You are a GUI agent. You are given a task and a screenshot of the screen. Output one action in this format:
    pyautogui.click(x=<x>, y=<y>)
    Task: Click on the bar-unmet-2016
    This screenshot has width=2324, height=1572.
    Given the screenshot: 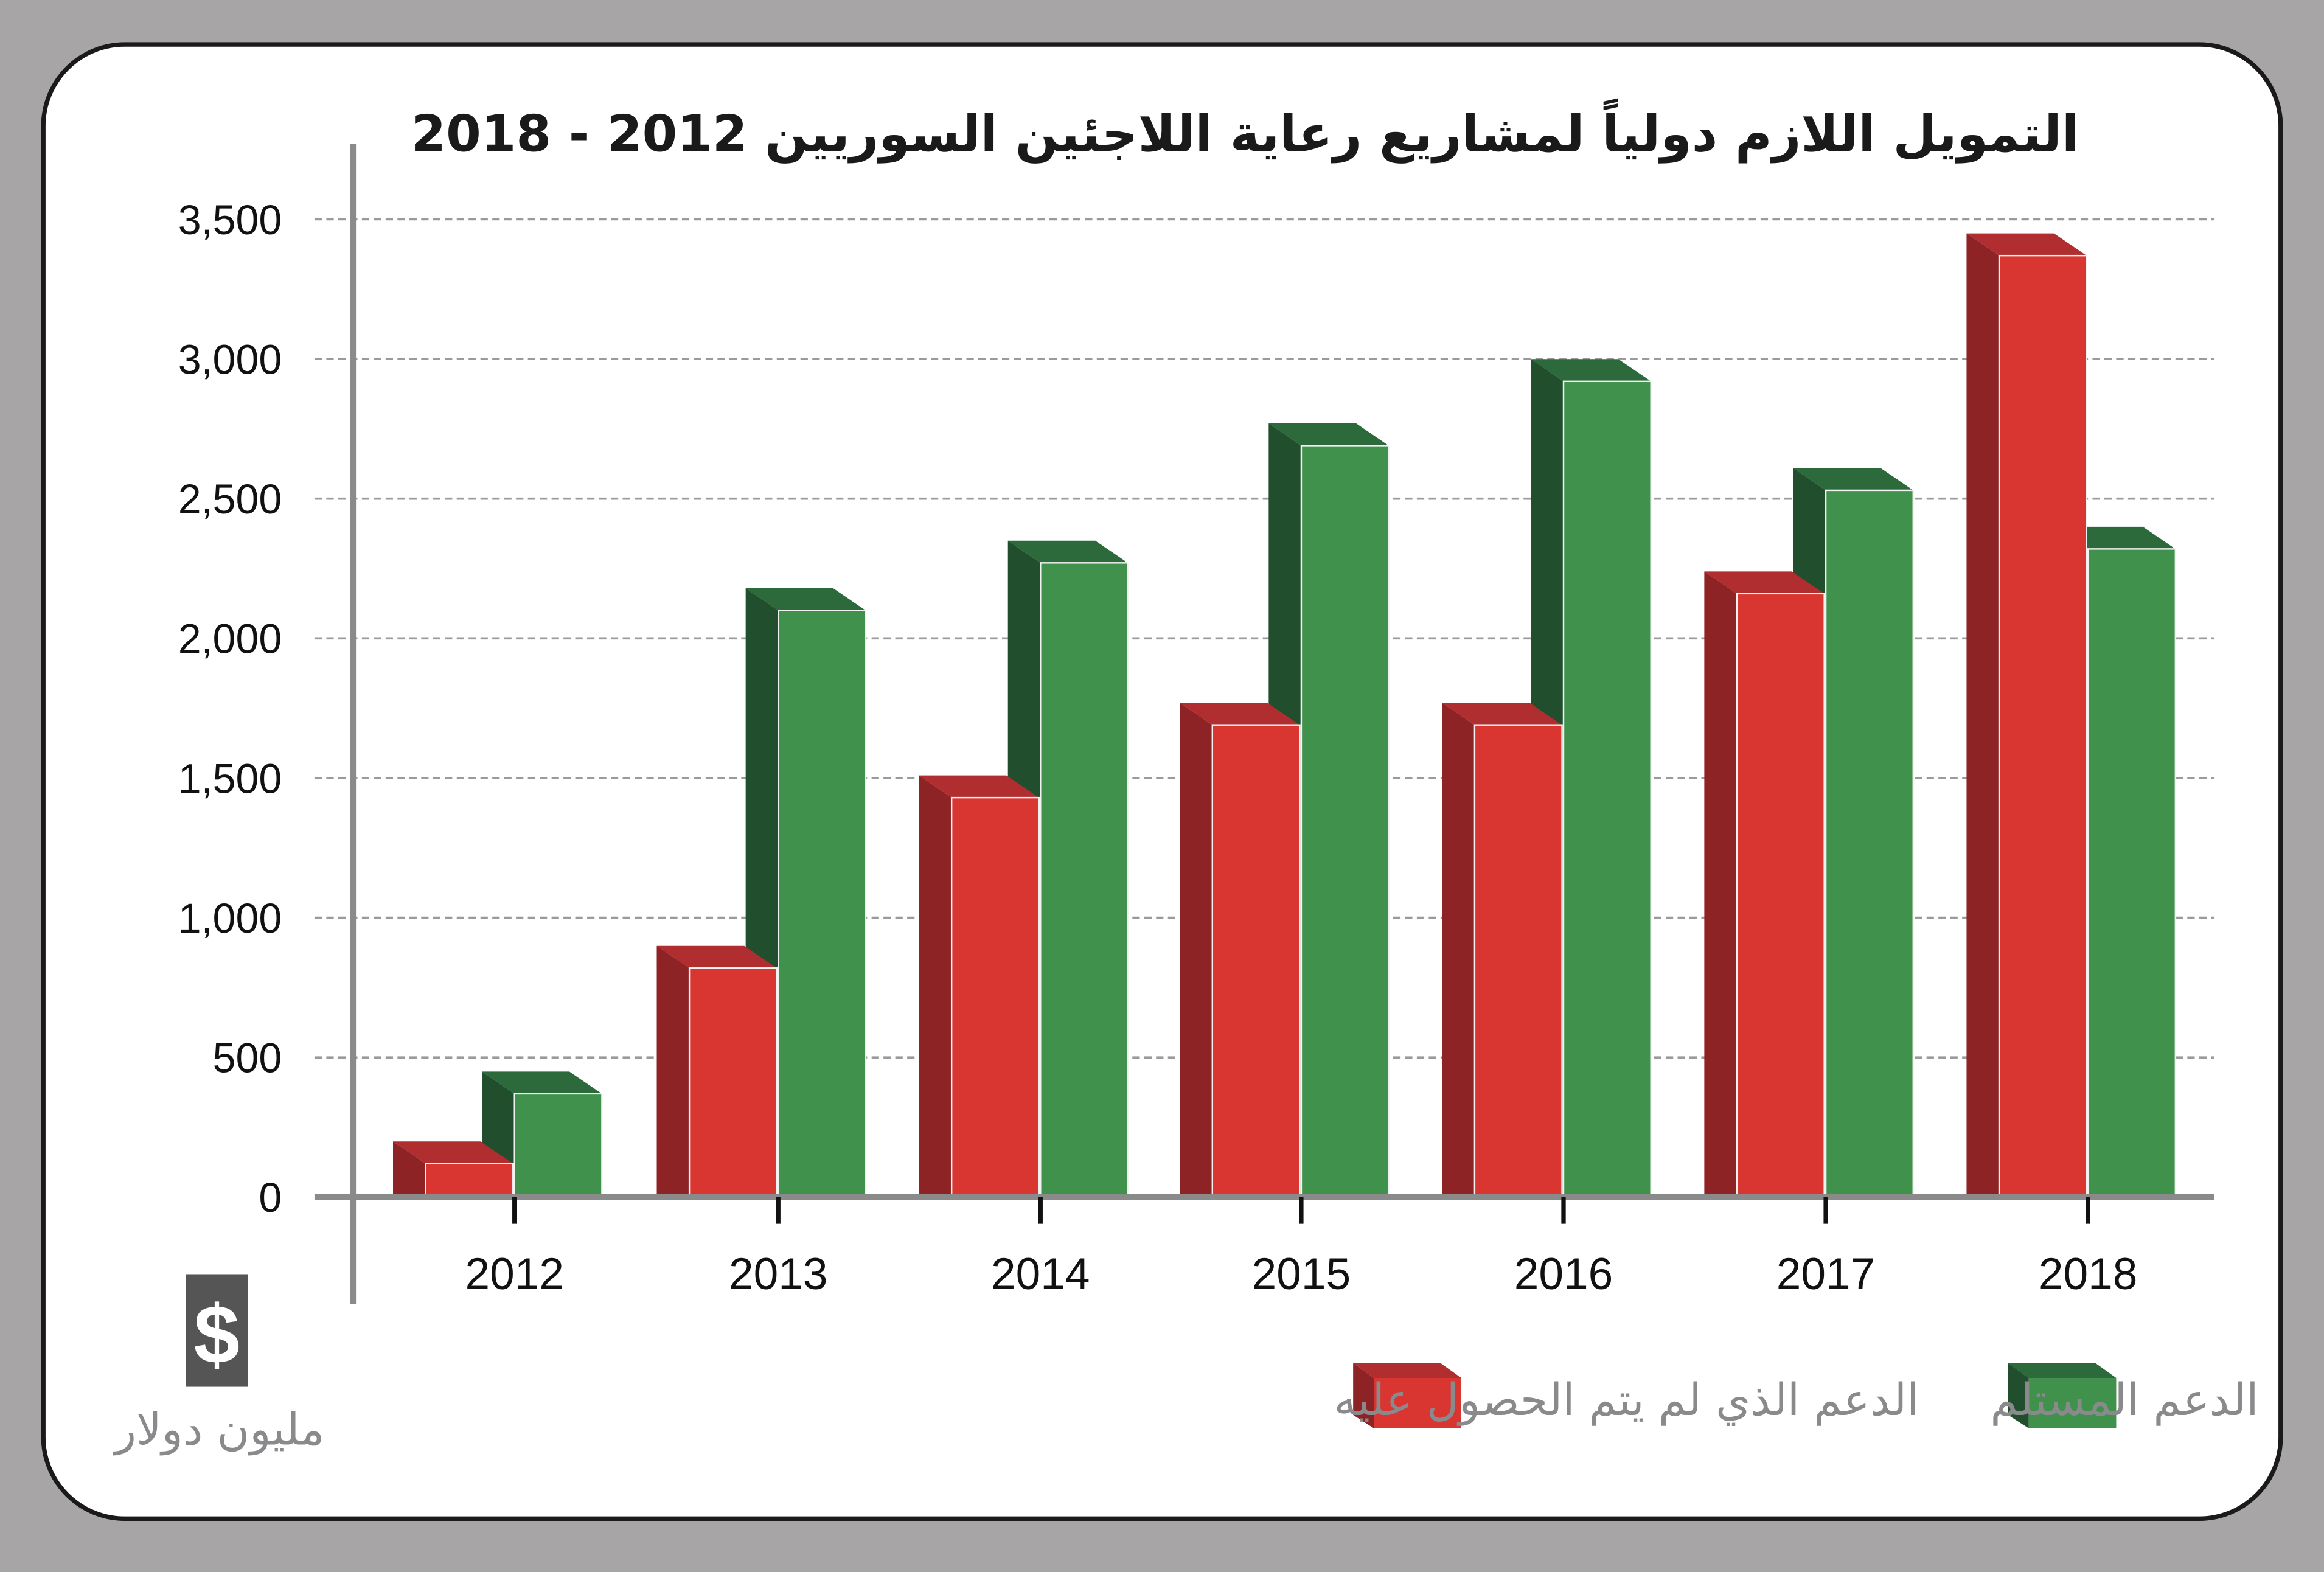 What is the action you would take?
    pyautogui.click(x=1503, y=951)
    